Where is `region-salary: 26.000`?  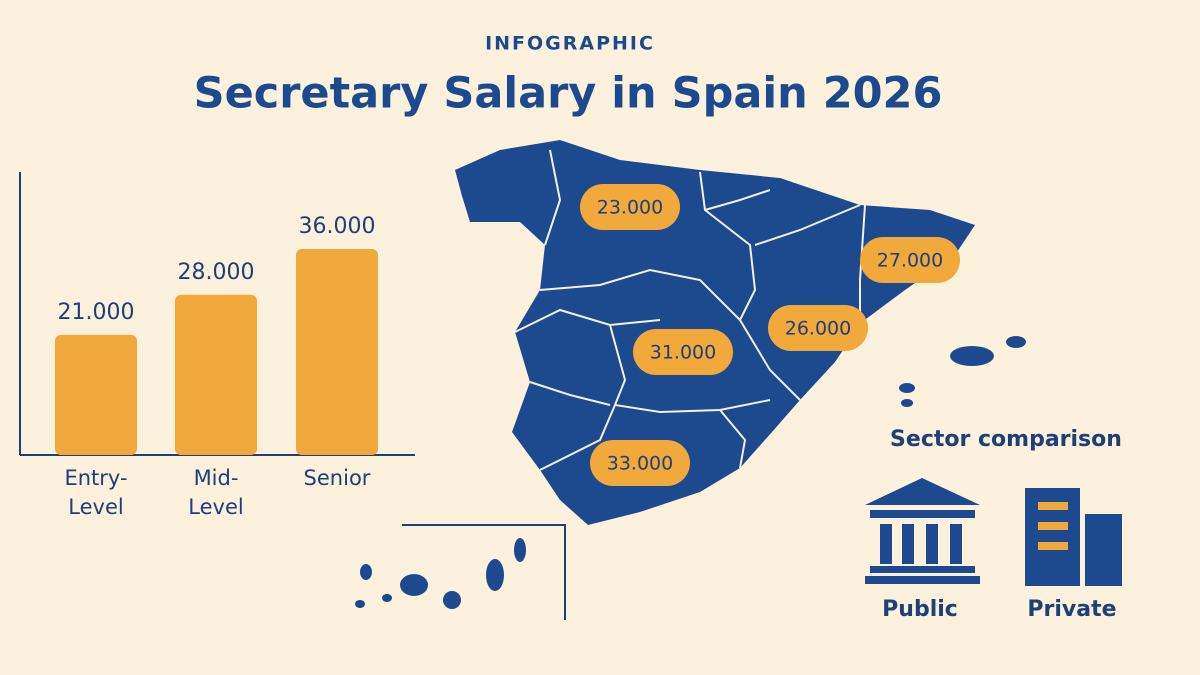
region-salary: 26.000 is located at coordinates (818, 329).